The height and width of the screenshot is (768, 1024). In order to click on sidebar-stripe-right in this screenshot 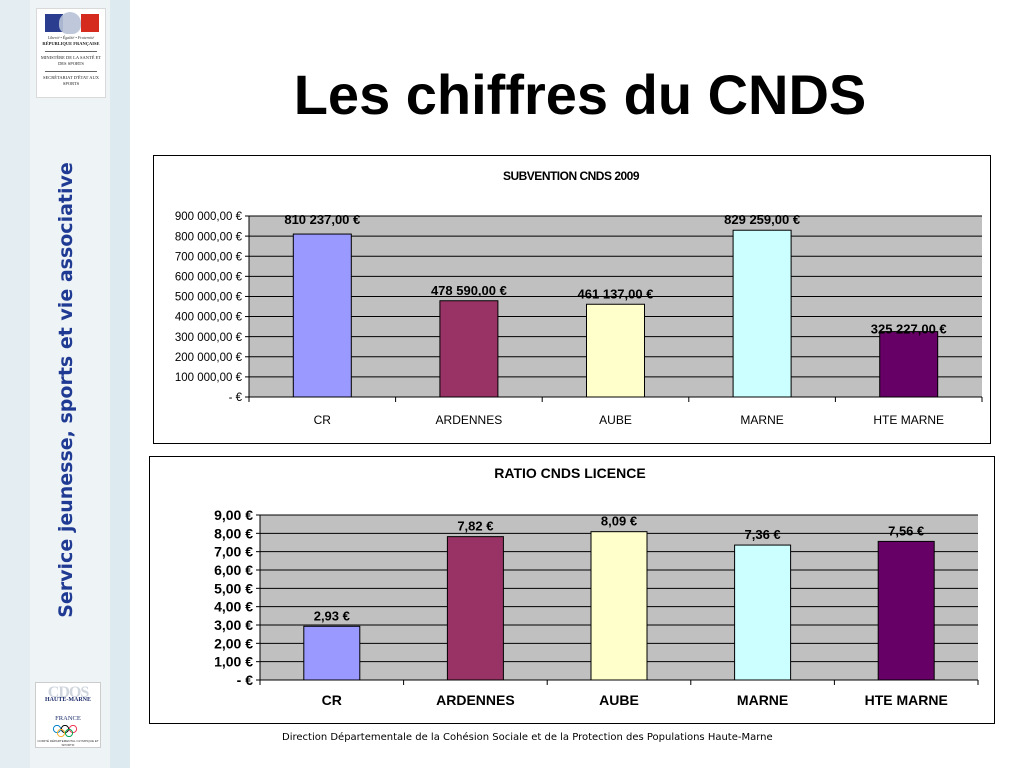, I will do `click(120, 384)`.